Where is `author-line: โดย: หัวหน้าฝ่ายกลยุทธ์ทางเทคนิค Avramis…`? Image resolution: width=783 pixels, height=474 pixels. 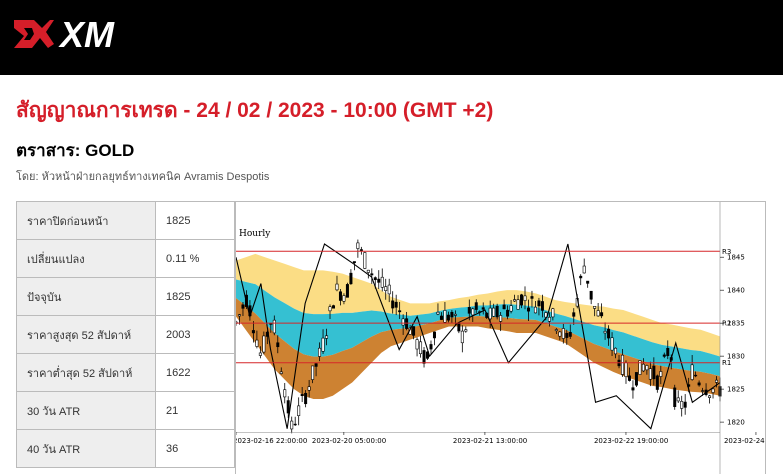
author-line: โดย: หัวหน้าฝ่ายกลยุทธ์ทางเทคนิค Avramis… is located at coordinates (143, 177).